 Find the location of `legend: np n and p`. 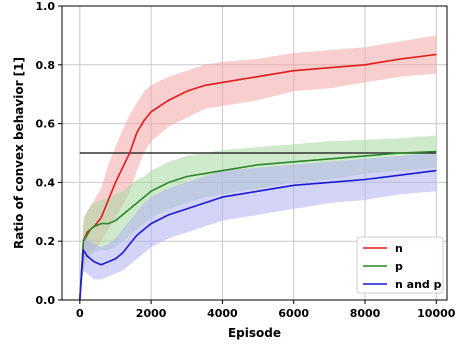

legend: np n and p is located at coordinates (400, 265).